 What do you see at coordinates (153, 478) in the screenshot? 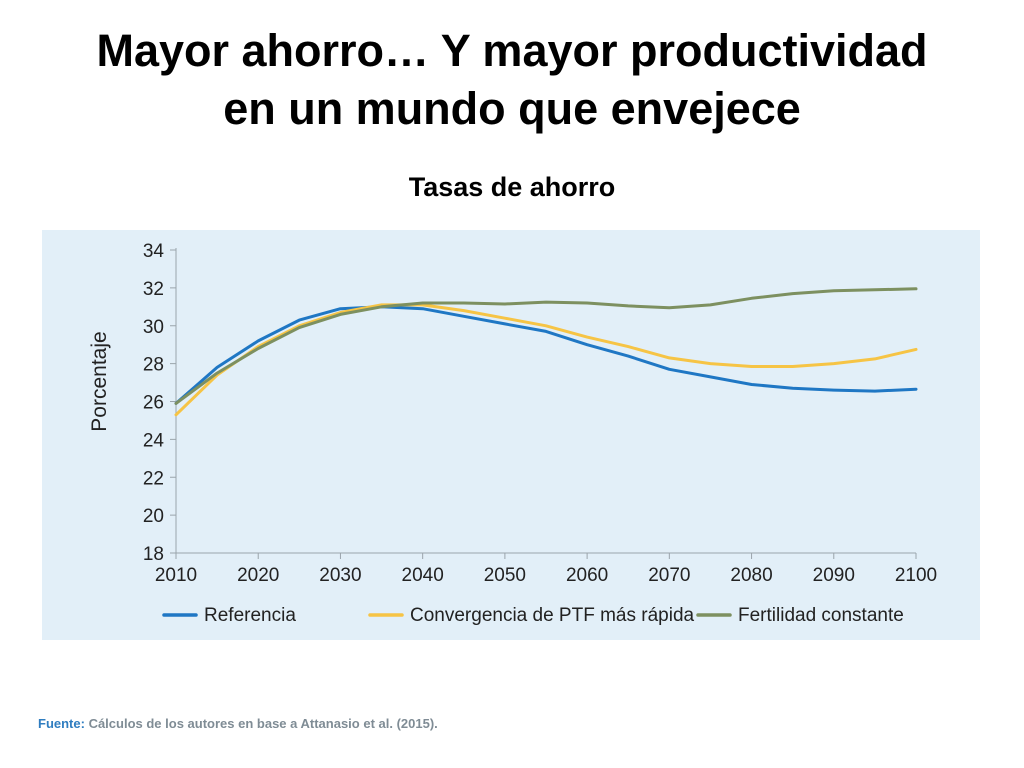
I see `y-tick-label: 22` at bounding box center [153, 478].